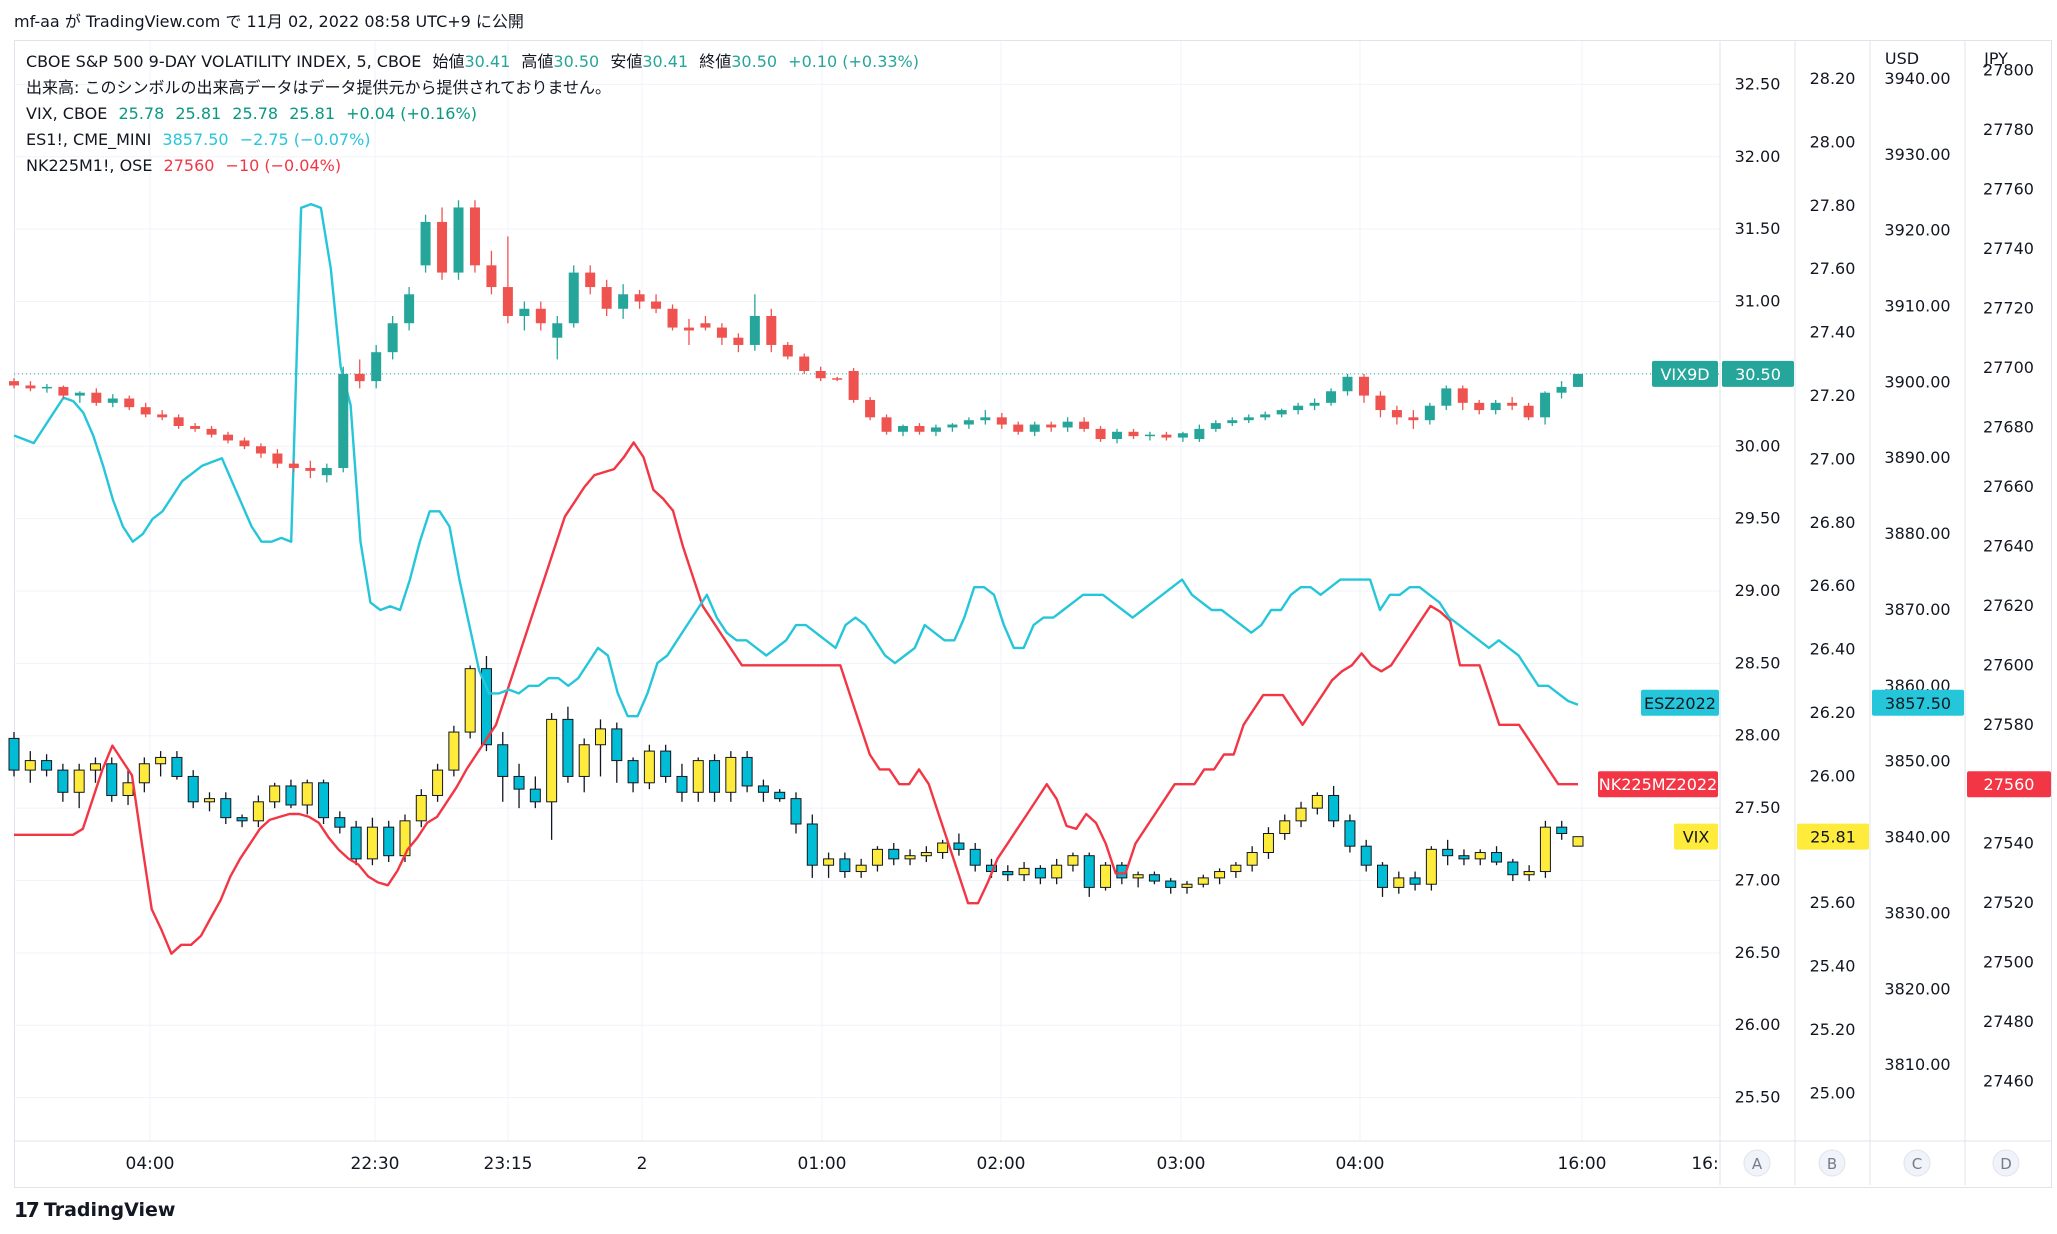 Image resolution: width=2057 pixels, height=1234 pixels. I want to click on scale-button-label: D, so click(2006, 1164).